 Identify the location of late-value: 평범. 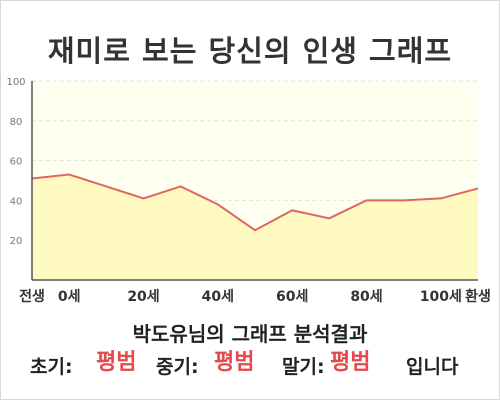
(350, 362).